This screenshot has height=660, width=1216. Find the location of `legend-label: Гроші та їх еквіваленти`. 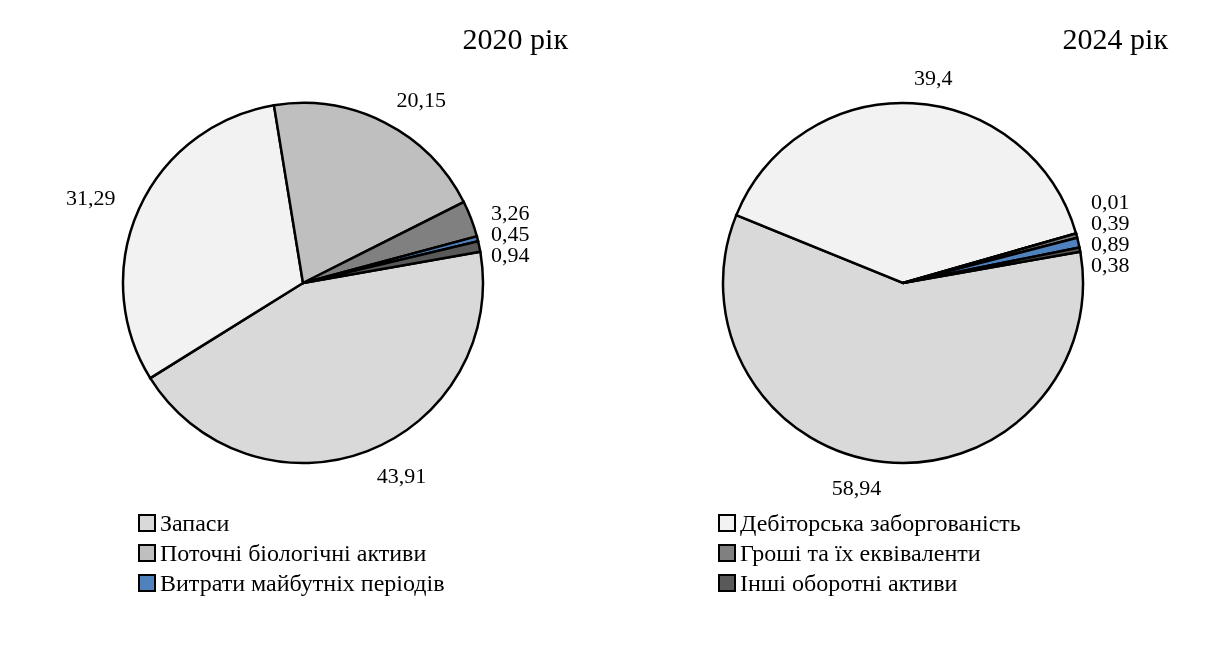

legend-label: Гроші та їх еквіваленти is located at coordinates (860, 553).